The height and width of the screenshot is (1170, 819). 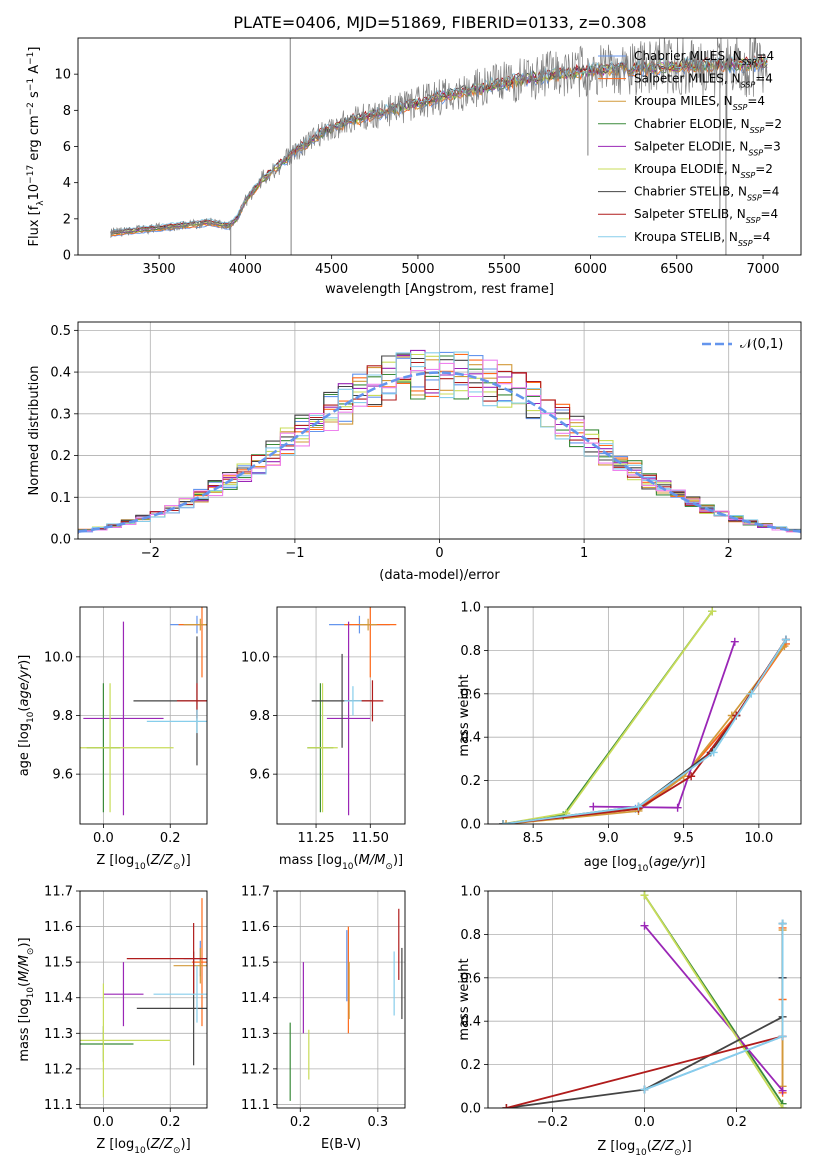 I want to click on legend-text: Chabrier ELODIE, N, so click(x=692, y=124).